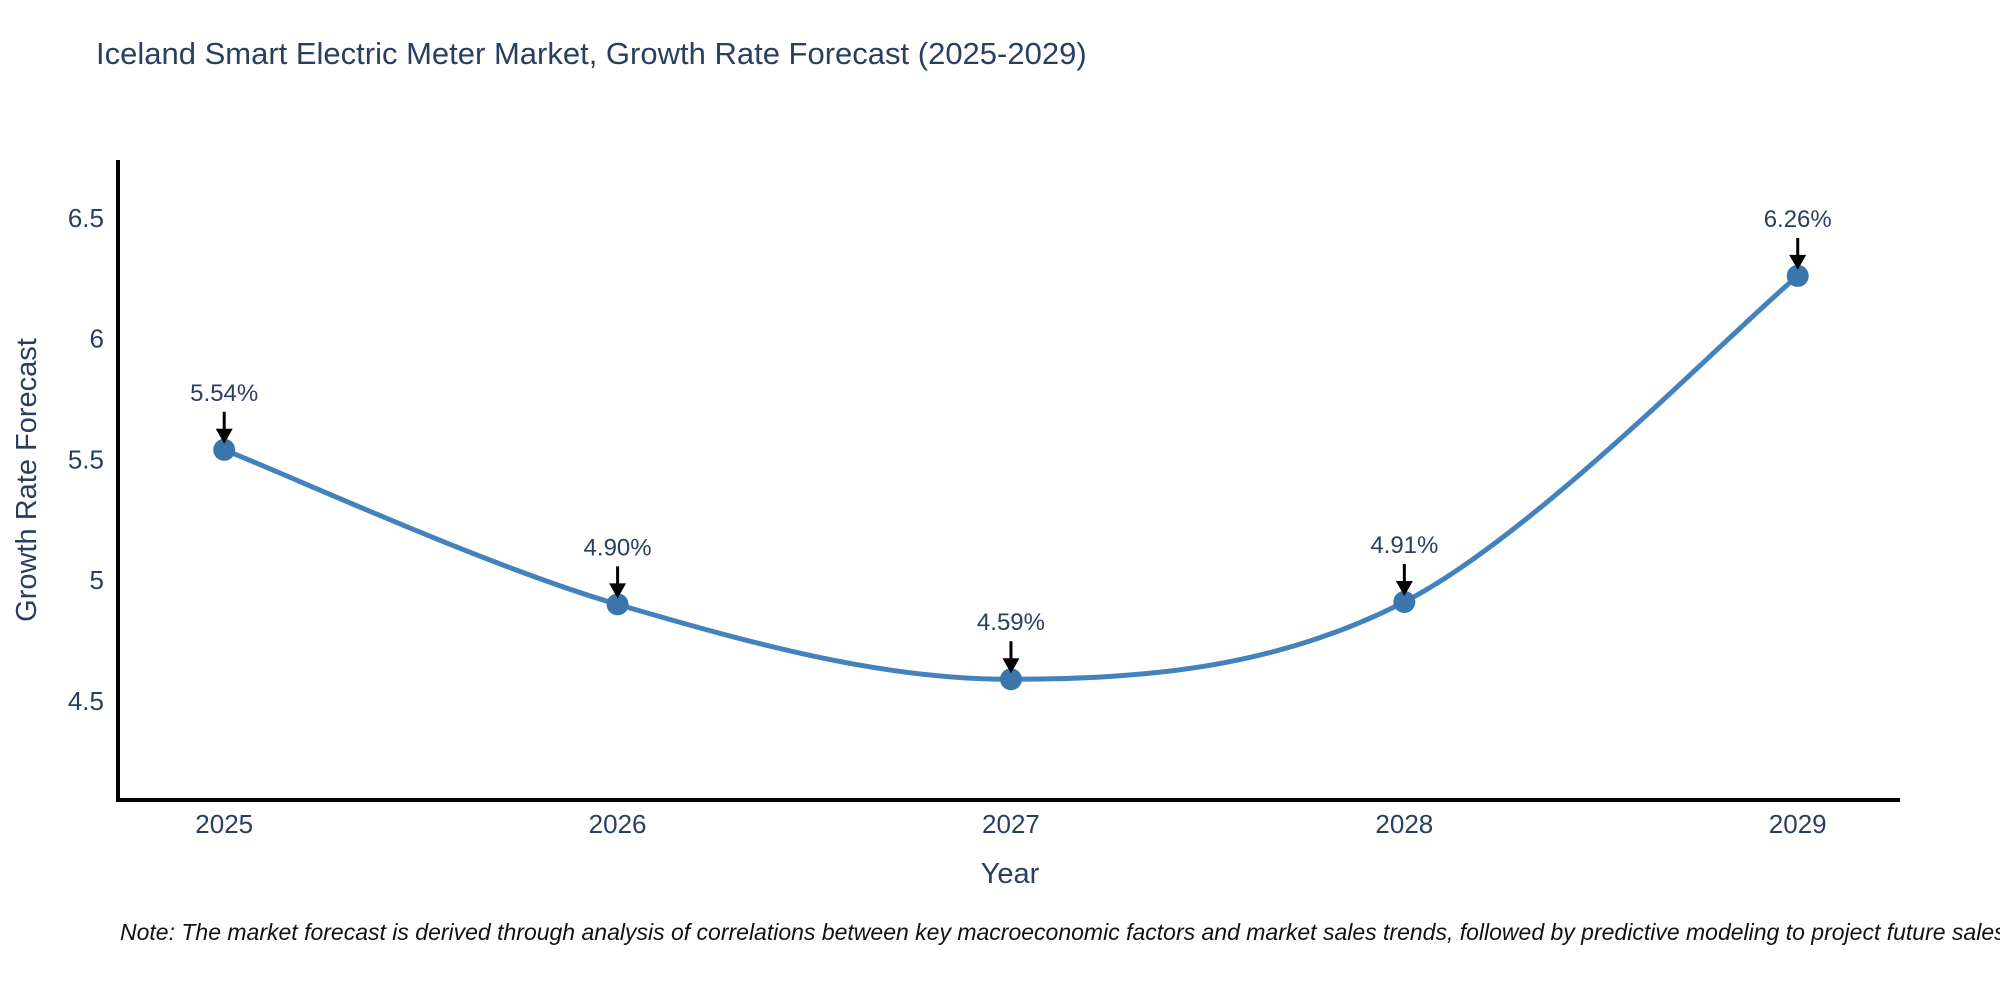  What do you see at coordinates (618, 824) in the screenshot?
I see `x-tick-label: 2026` at bounding box center [618, 824].